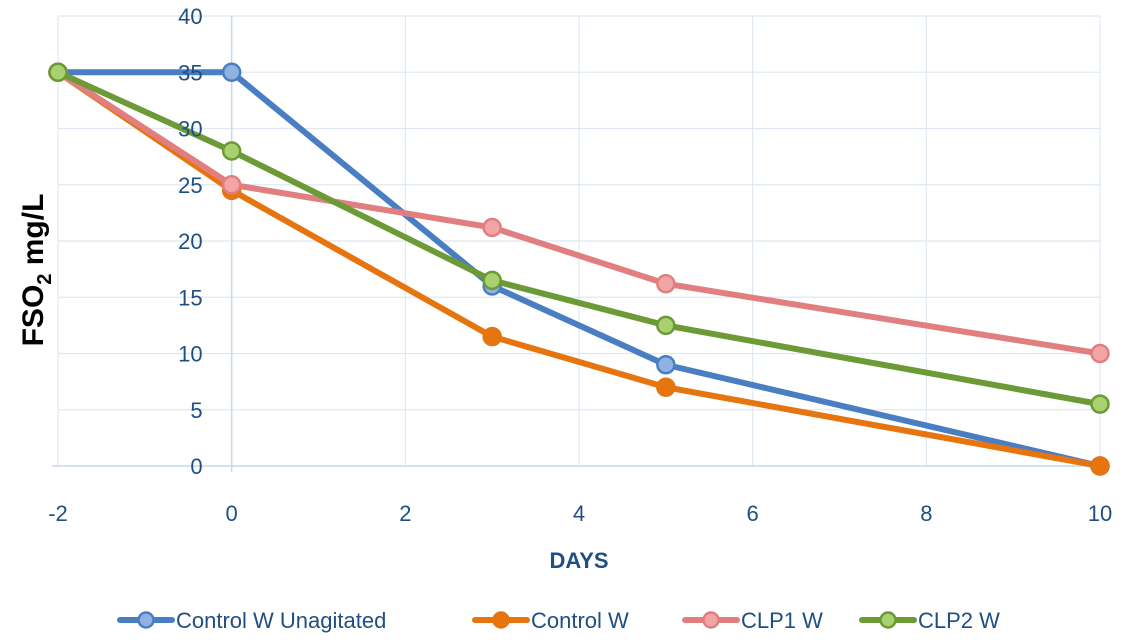  What do you see at coordinates (190, 241) in the screenshot?
I see `y-tick-label: 20` at bounding box center [190, 241].